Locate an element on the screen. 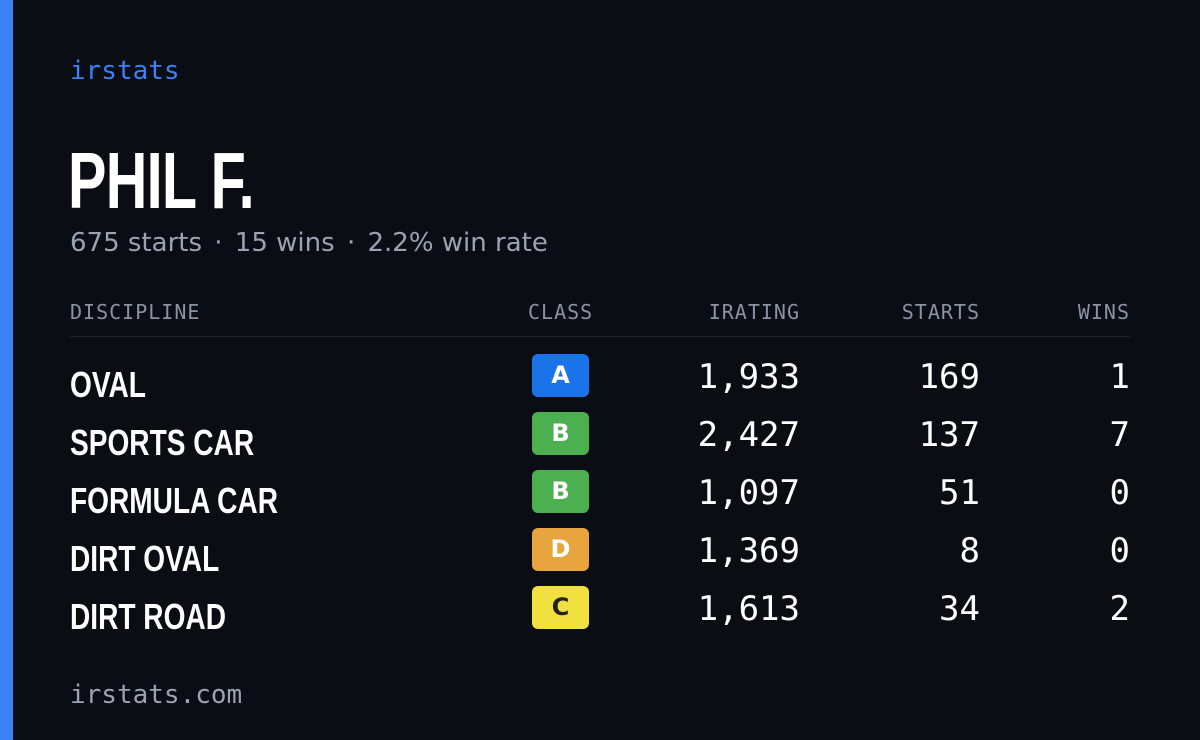 The width and height of the screenshot is (1200, 740). accent-bar is located at coordinates (6, 370).